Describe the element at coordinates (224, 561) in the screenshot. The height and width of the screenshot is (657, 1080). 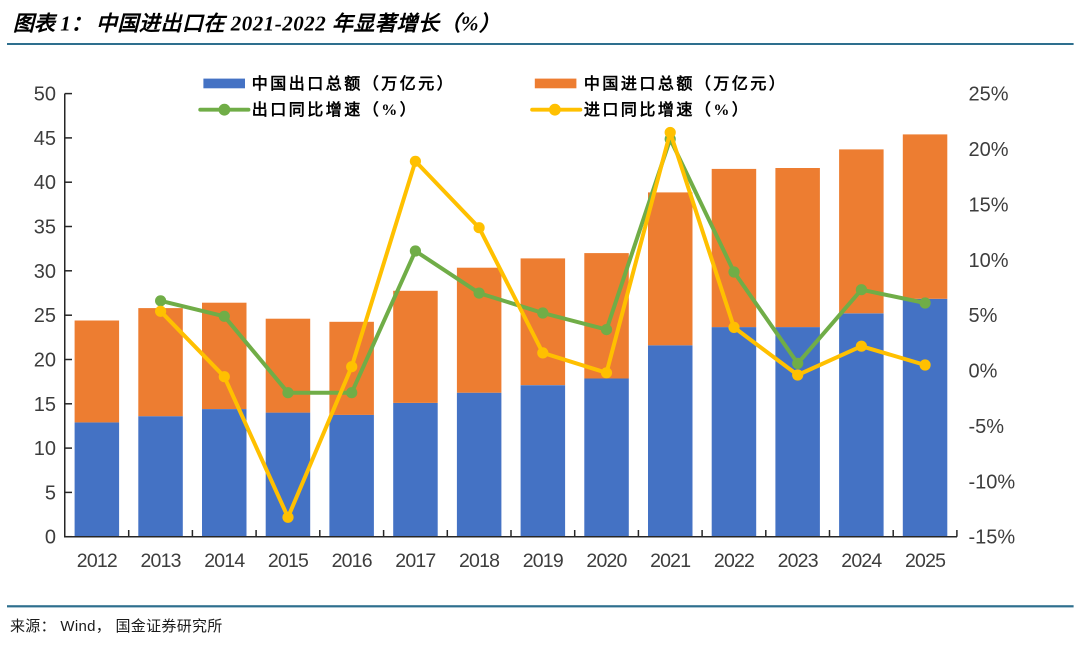
I see `svg-text: 2014` at that location.